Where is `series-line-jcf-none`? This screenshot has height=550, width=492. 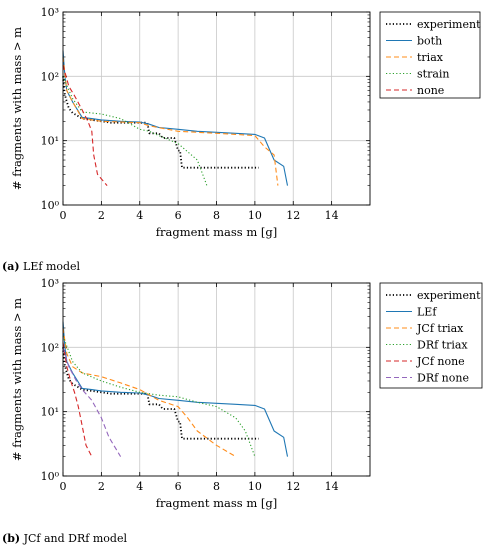
series-line-jcf-none is located at coordinates (77, 399).